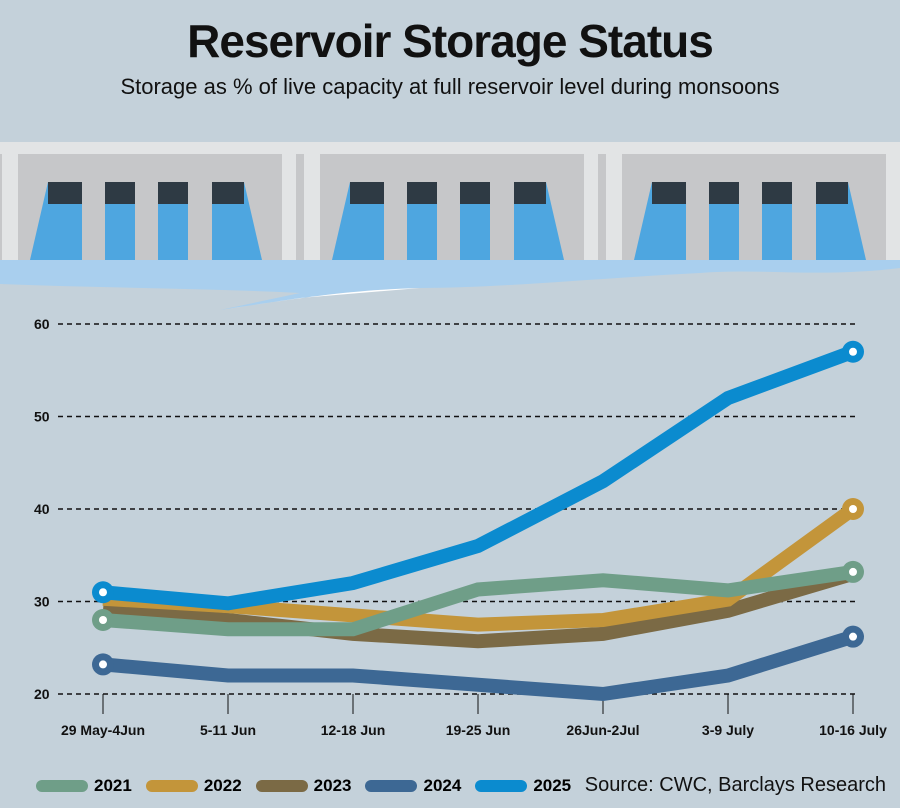 The height and width of the screenshot is (808, 900). I want to click on legend-item-2023: 2023, so click(303, 786).